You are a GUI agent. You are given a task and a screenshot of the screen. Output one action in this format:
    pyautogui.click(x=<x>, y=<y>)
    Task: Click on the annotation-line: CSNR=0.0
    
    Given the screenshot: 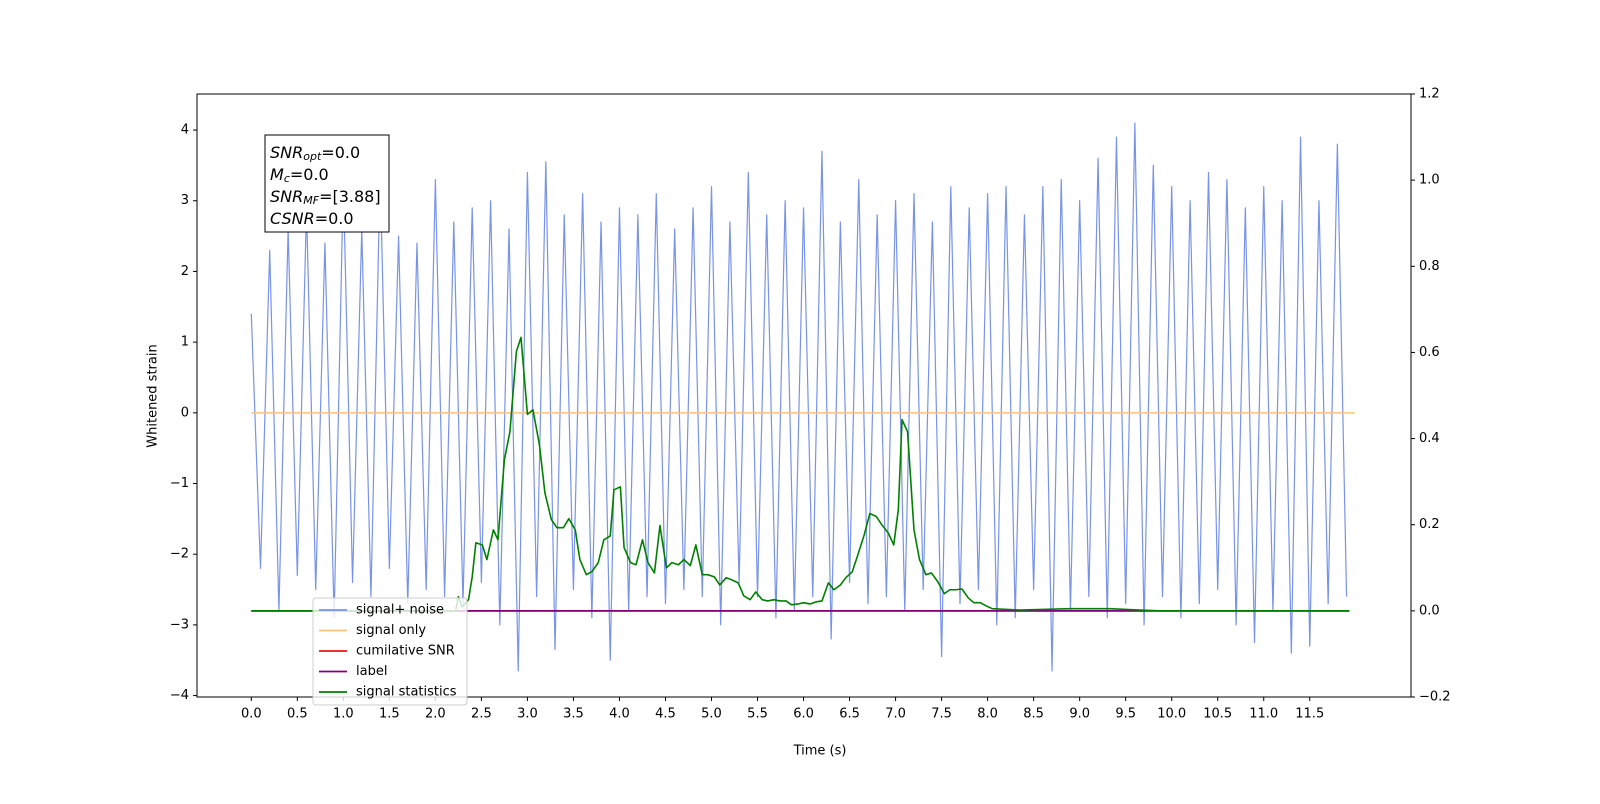 What is the action you would take?
    pyautogui.click(x=312, y=218)
    